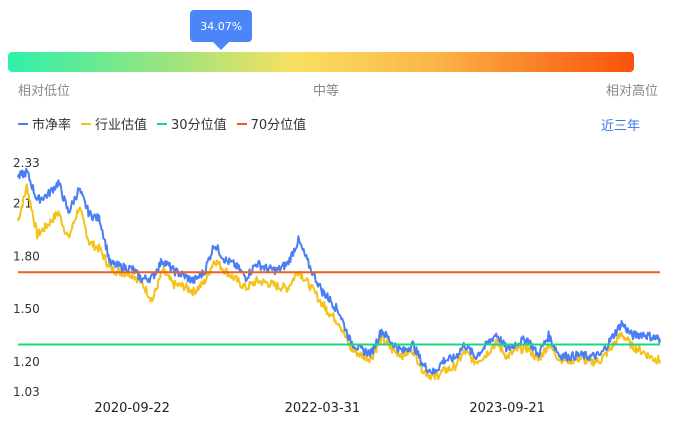 The height and width of the screenshot is (442, 686). I want to click on x-tick-label: 2020-09-22, so click(132, 408).